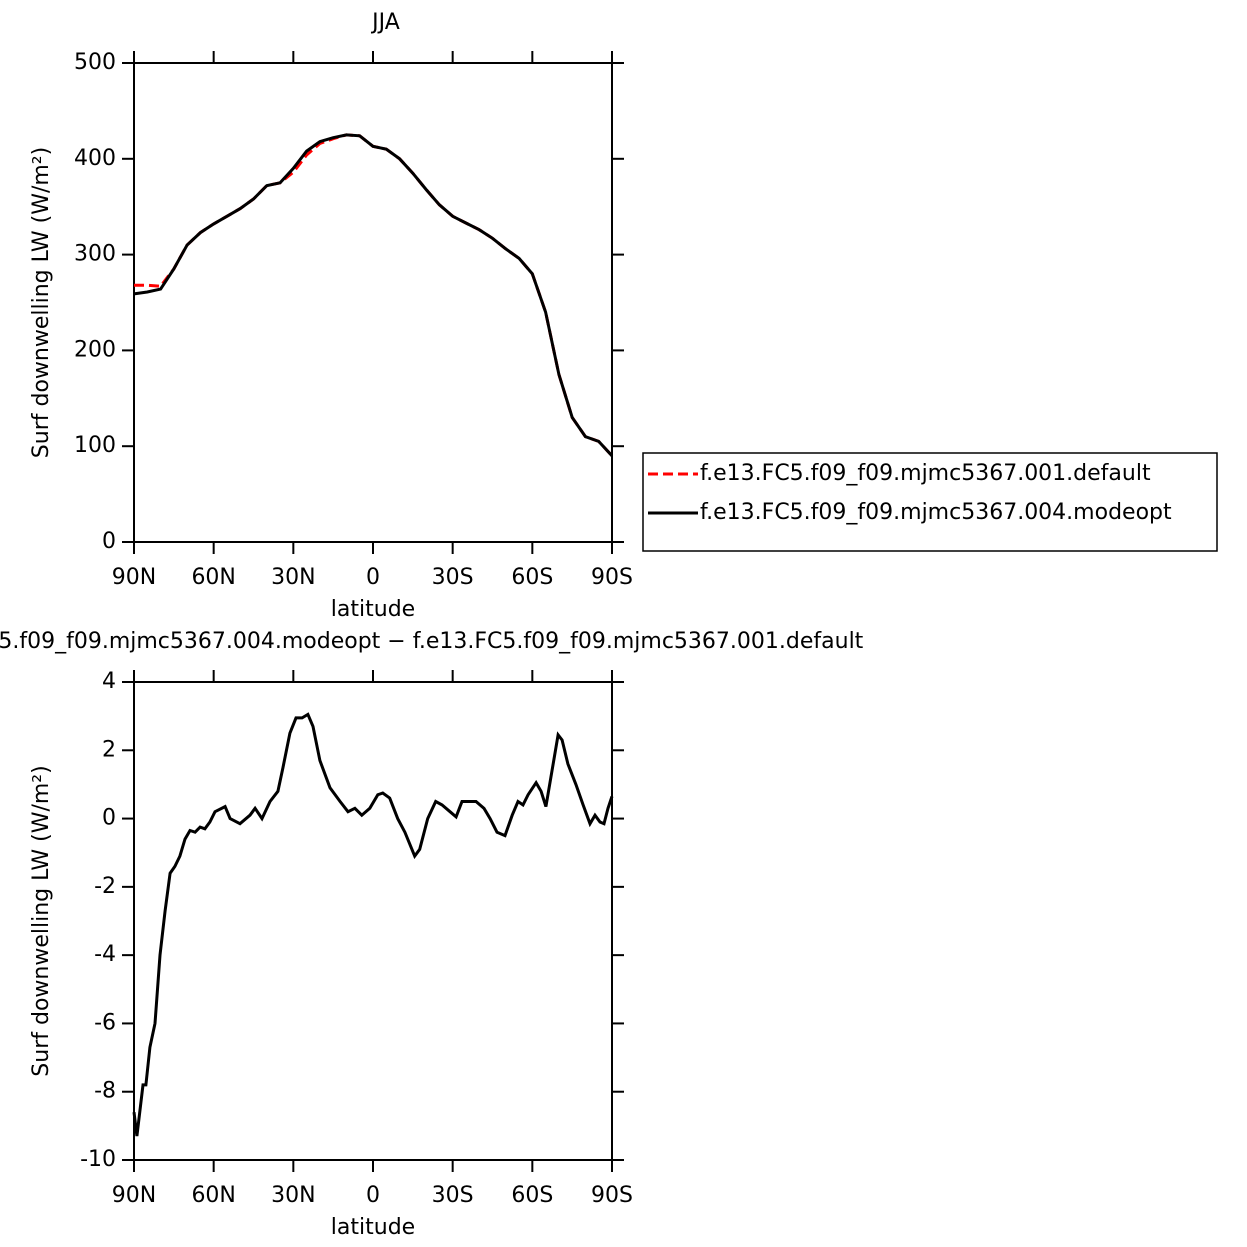 The height and width of the screenshot is (1247, 1247). What do you see at coordinates (95, 445) in the screenshot?
I see `y-tick-label: 100` at bounding box center [95, 445].